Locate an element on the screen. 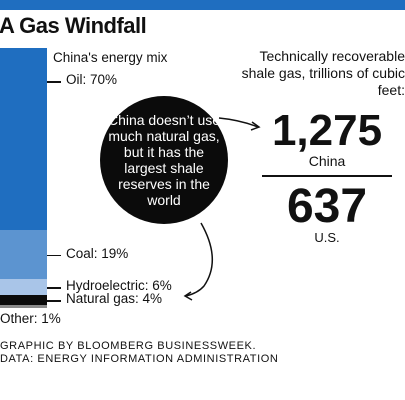  segment-label-natural-gas: Natural gas: 4% is located at coordinates (114, 299).